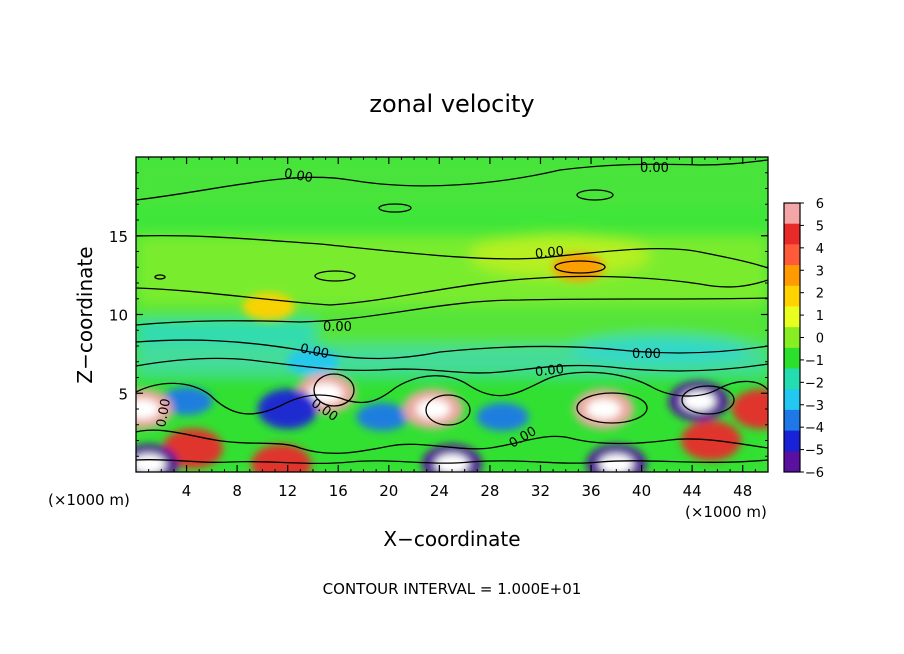 The width and height of the screenshot is (904, 654). What do you see at coordinates (237, 491) in the screenshot?
I see `x-tick-label: 8` at bounding box center [237, 491].